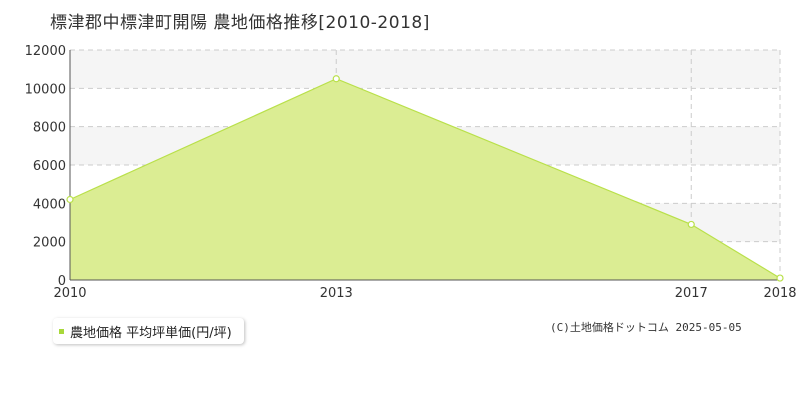 This screenshot has width=800, height=400. What do you see at coordinates (49, 204) in the screenshot?
I see `y-tick-label: 4000` at bounding box center [49, 204].